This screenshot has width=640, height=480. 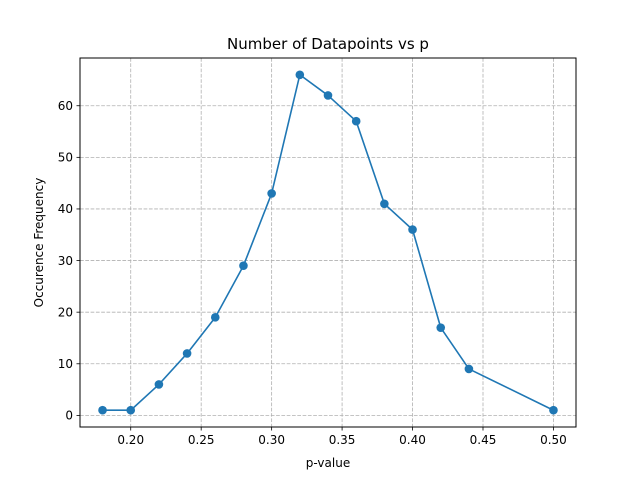 What do you see at coordinates (69, 416) in the screenshot?
I see `y-tick-label: 0` at bounding box center [69, 416].